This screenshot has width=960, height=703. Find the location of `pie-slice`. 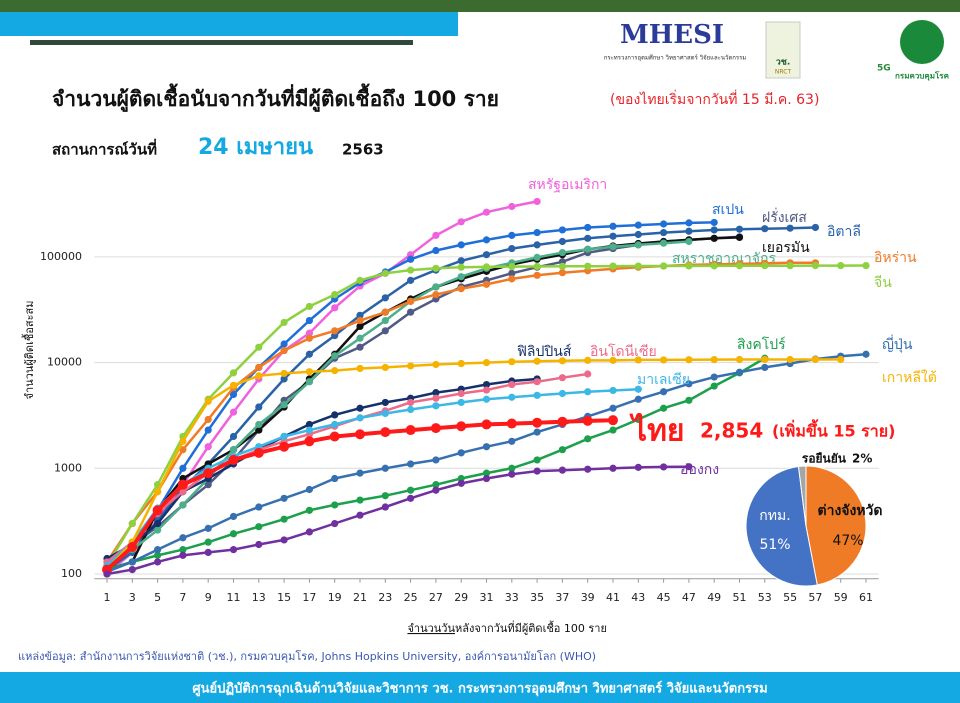

pie-slice is located at coordinates (802, 496).